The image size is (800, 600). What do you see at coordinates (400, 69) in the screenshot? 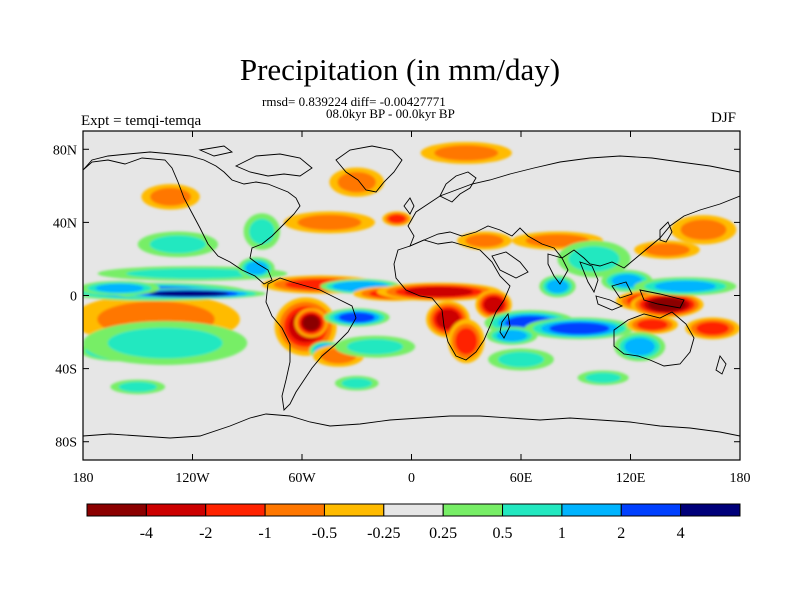
I see `chart-title: Precipitation (in mm/day)` at bounding box center [400, 69].